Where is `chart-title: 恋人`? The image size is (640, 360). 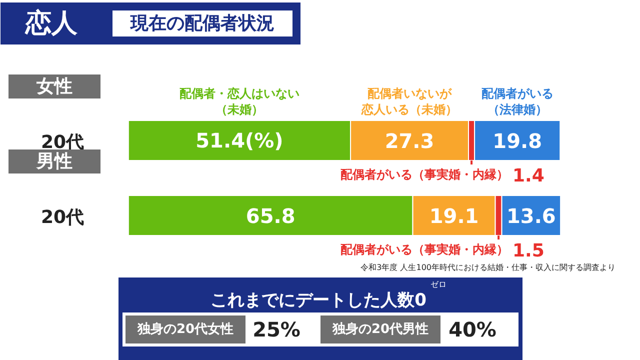
chart-title: 恋人 is located at coordinates (51, 23).